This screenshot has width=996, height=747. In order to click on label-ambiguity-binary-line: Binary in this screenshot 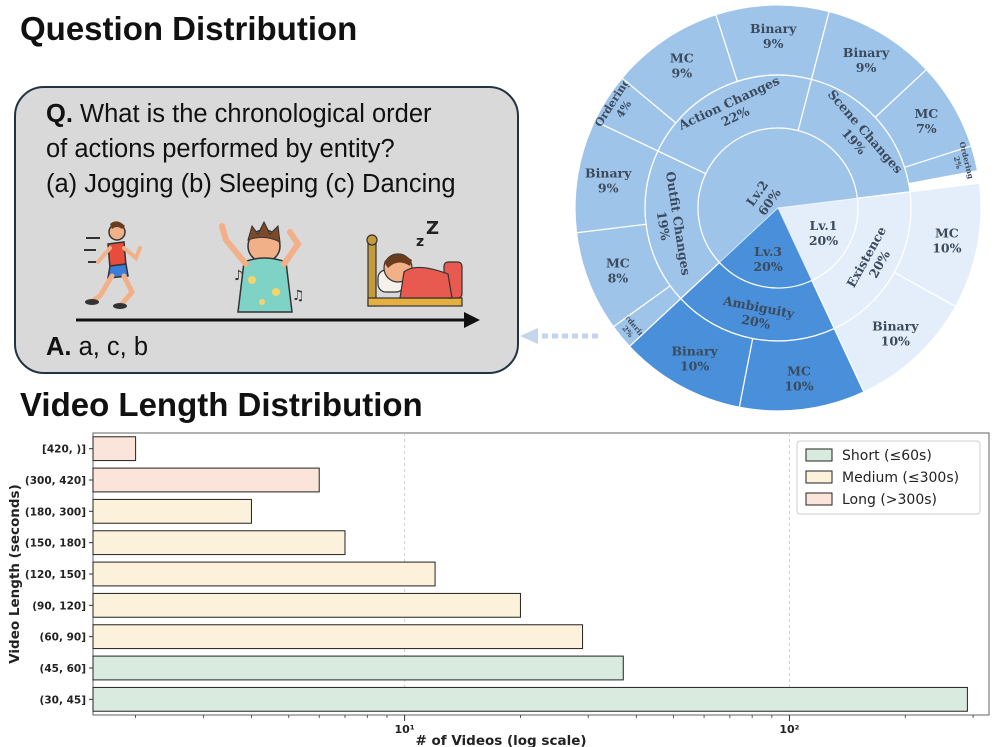, I will do `click(694, 350)`.